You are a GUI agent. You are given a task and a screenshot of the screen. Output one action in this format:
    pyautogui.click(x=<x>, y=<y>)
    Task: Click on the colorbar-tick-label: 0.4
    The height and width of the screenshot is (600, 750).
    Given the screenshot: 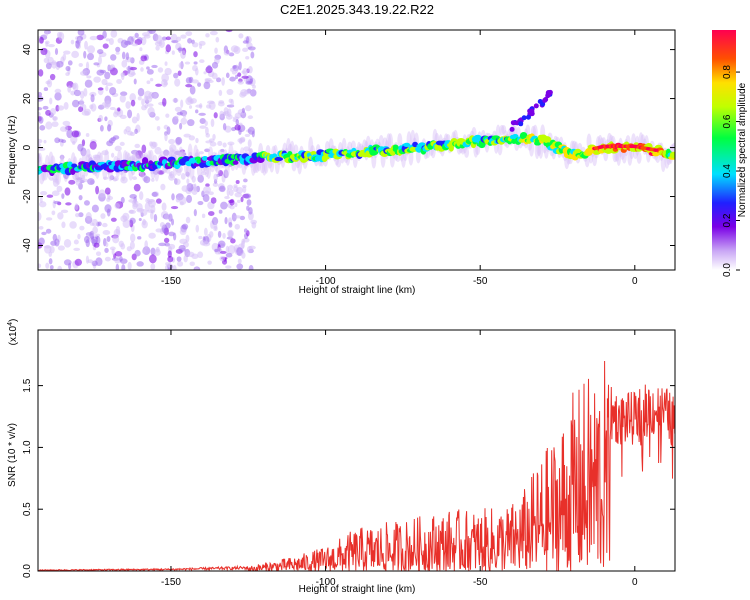 What is the action you would take?
    pyautogui.click(x=727, y=171)
    